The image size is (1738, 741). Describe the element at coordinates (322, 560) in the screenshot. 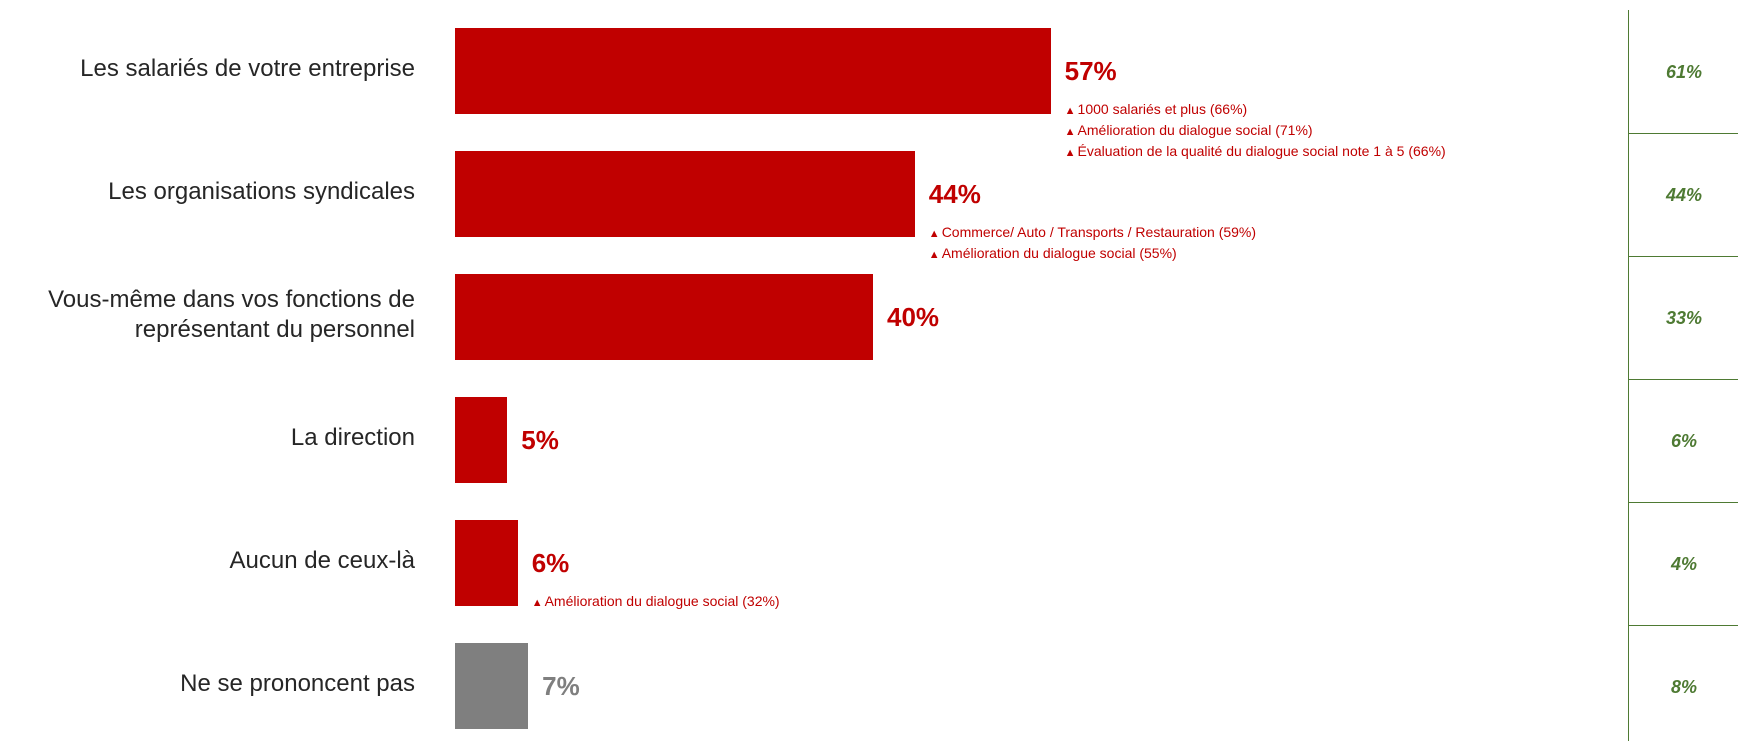

I see `category-label: Aucun de ceux-là` at that location.